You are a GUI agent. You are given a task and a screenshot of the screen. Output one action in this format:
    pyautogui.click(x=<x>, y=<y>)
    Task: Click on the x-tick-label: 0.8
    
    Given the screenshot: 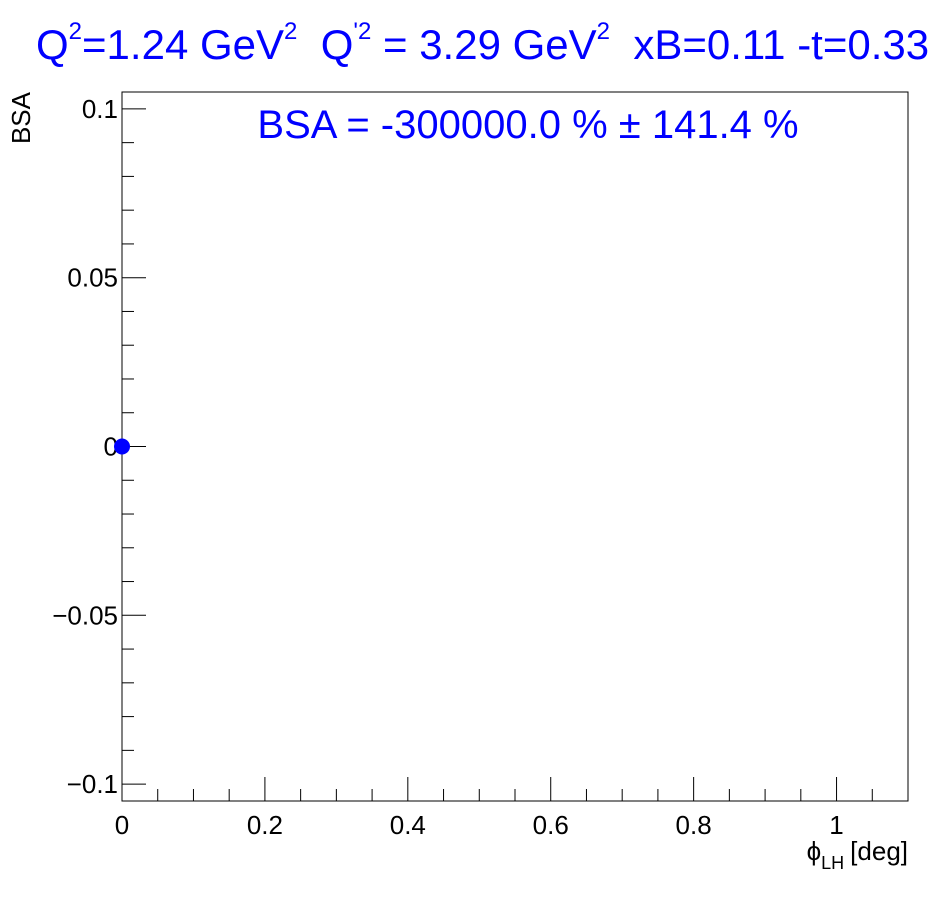 What is the action you would take?
    pyautogui.click(x=694, y=825)
    